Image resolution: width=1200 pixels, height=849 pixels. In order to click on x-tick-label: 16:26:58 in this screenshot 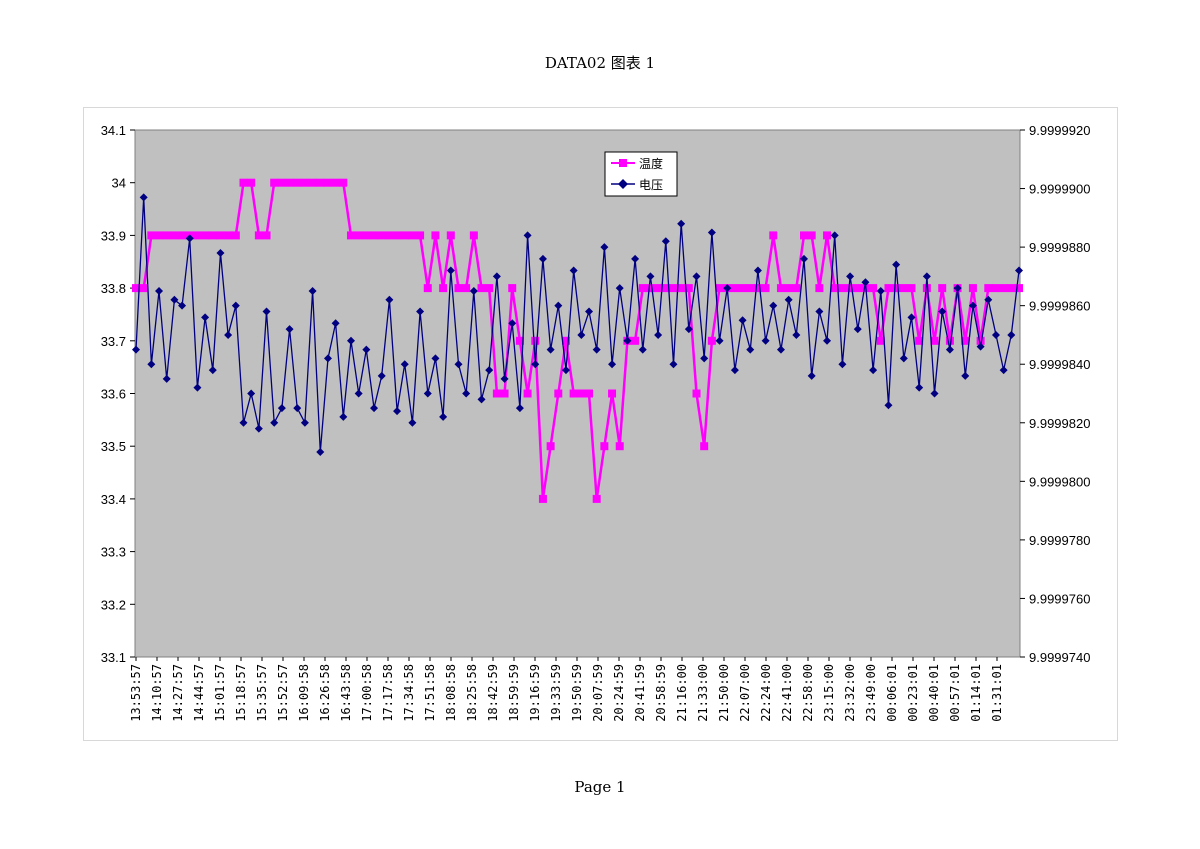, I will do `click(325, 693)`.